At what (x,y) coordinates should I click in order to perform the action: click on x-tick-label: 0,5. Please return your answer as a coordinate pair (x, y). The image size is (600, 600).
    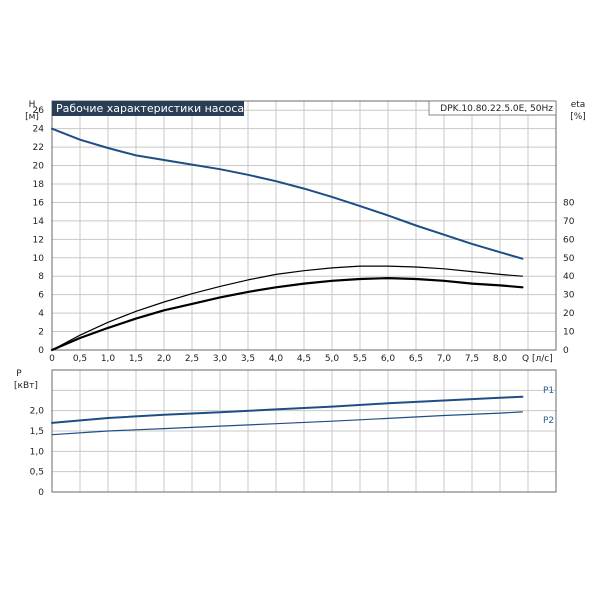
    Looking at the image, I should click on (80, 359).